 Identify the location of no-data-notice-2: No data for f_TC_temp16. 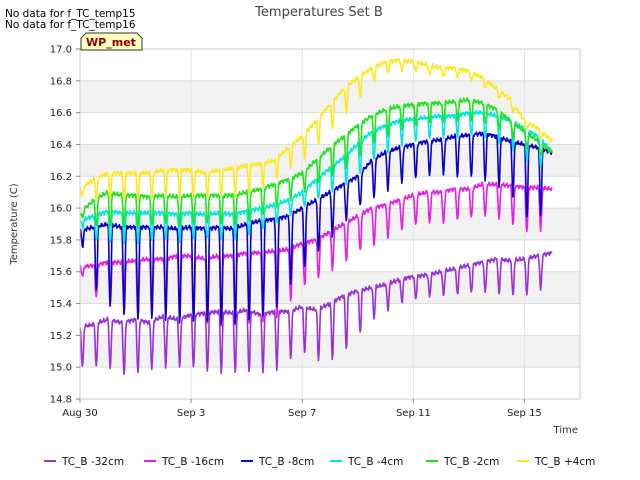
(70, 25).